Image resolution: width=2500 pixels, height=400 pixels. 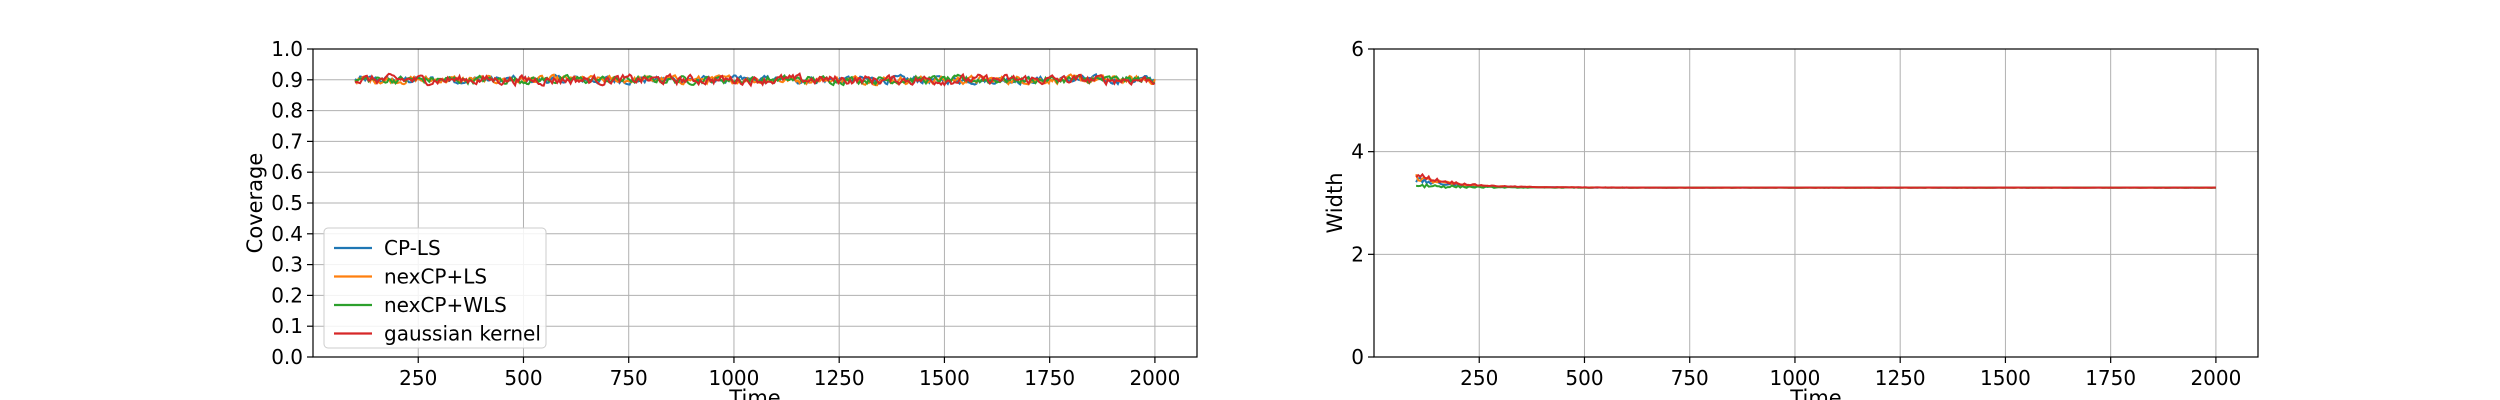 I want to click on width-x-ticks: 250 500 750 1000 1250 1500 1750 2000, so click(x=1850, y=373).